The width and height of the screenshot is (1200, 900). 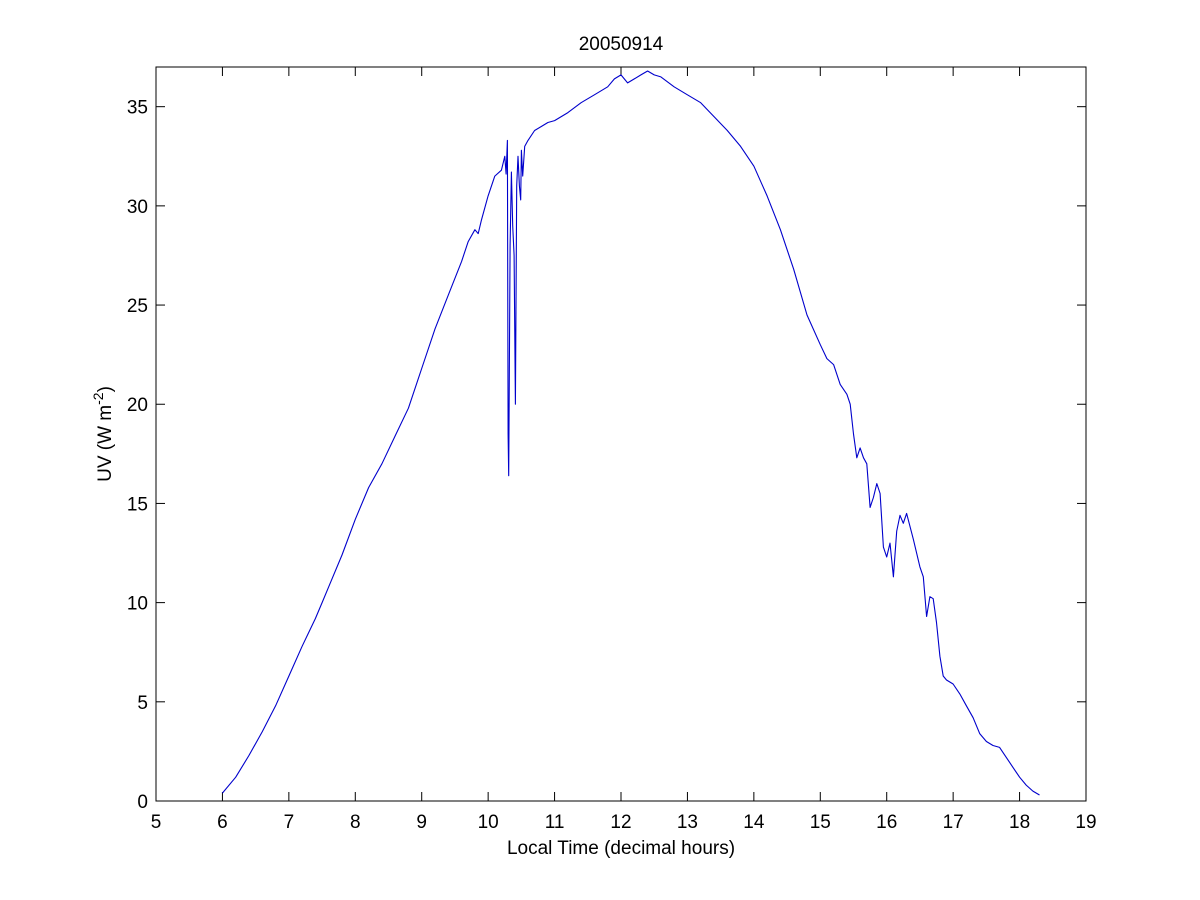 What do you see at coordinates (886, 822) in the screenshot?
I see `x-tick-label: 16` at bounding box center [886, 822].